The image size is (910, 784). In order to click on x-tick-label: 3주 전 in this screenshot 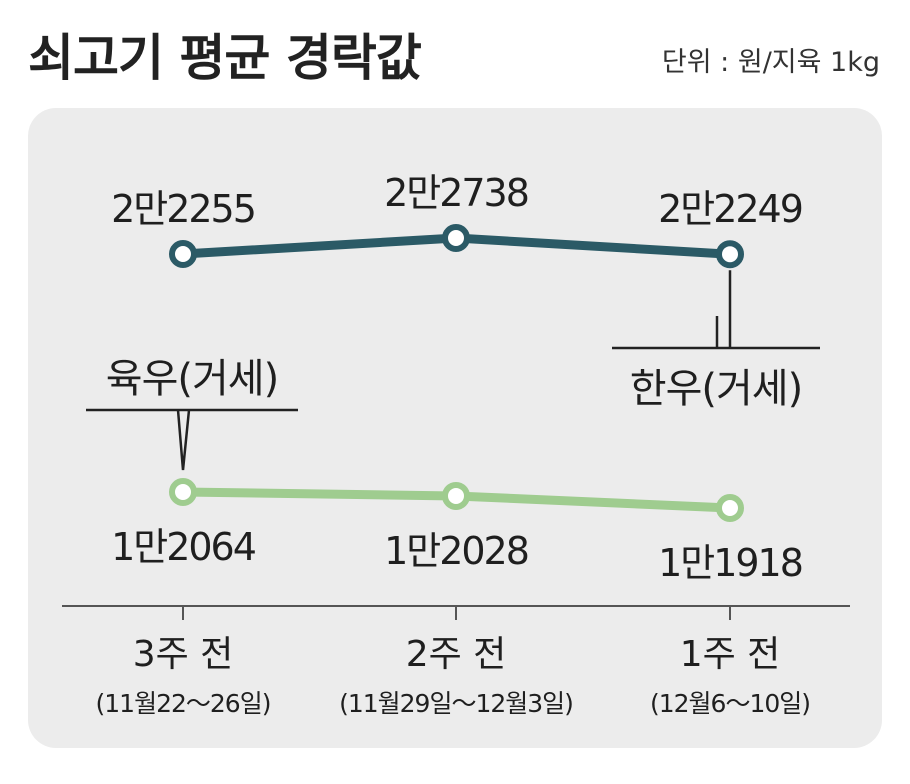, I will do `click(183, 654)`.